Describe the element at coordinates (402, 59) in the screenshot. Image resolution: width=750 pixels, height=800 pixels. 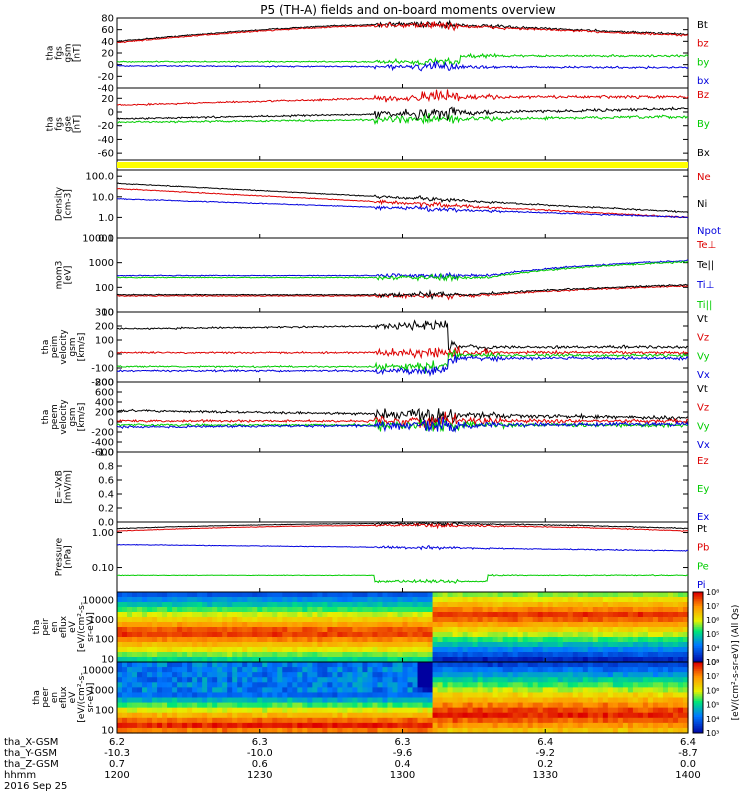
I see `series-by` at that location.